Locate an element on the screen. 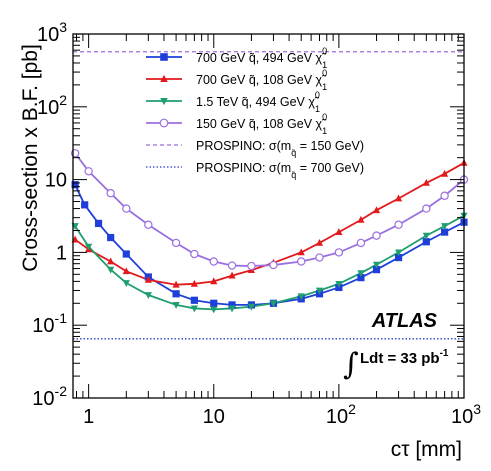  legend-label-5: PROSPINO: σ(mq̃ = 700 GeV) is located at coordinates (280, 170).